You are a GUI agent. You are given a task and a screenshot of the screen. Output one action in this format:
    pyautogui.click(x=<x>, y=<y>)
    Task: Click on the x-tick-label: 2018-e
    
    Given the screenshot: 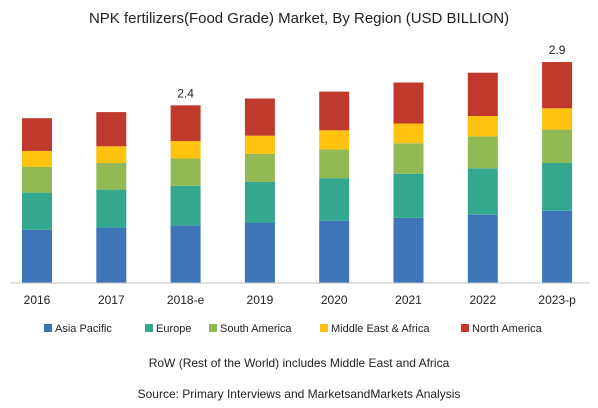 What is the action you would take?
    pyautogui.click(x=186, y=300)
    